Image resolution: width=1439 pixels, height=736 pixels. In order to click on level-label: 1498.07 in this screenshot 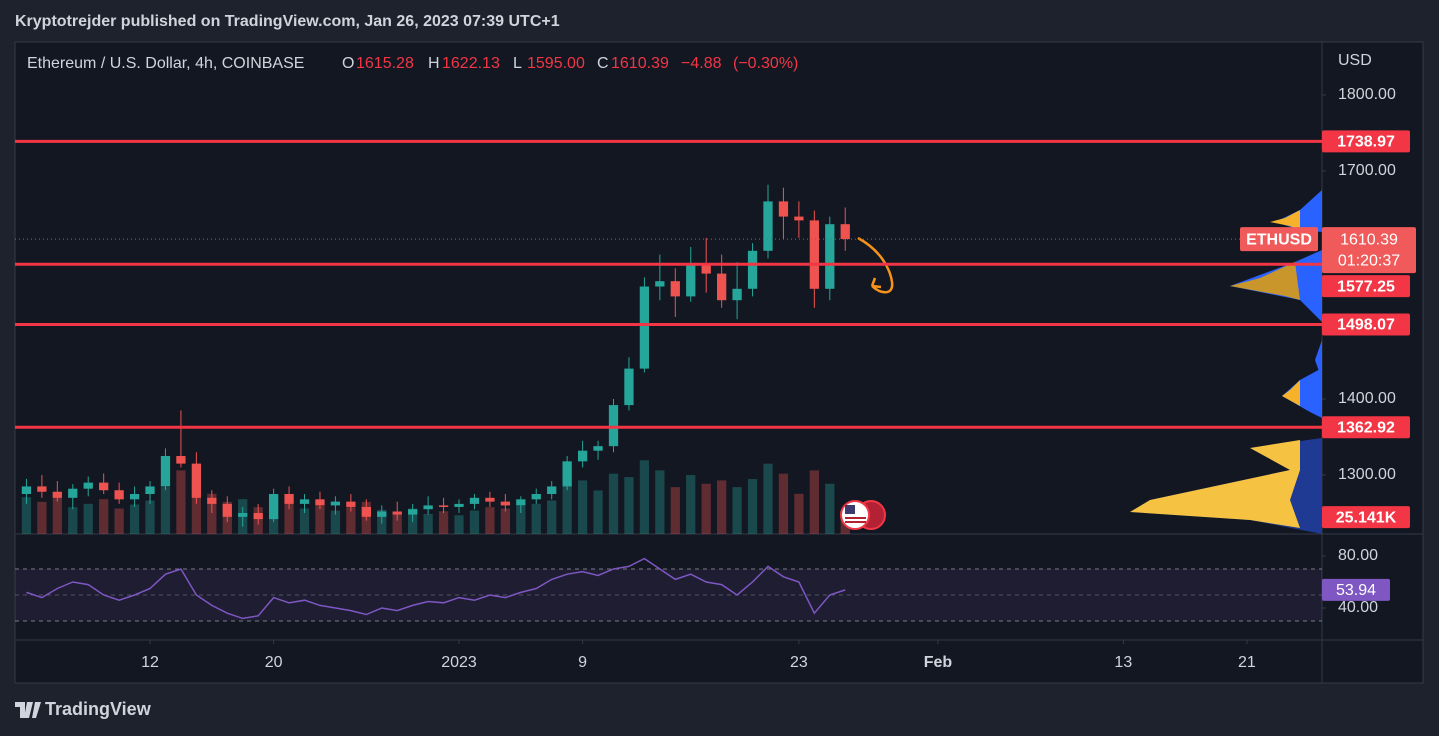, I will do `click(1366, 325)`.